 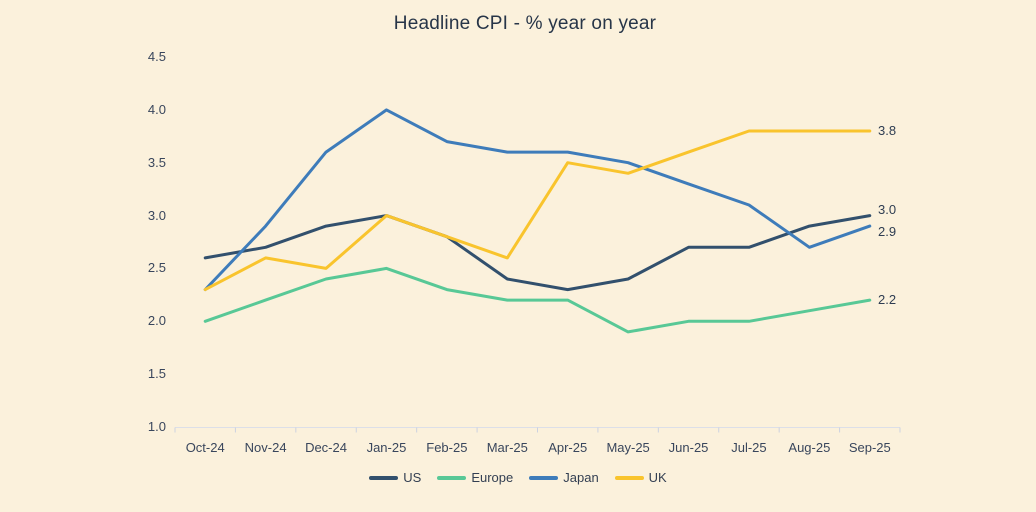 What do you see at coordinates (492, 477) in the screenshot?
I see `legend-label: Europe` at bounding box center [492, 477].